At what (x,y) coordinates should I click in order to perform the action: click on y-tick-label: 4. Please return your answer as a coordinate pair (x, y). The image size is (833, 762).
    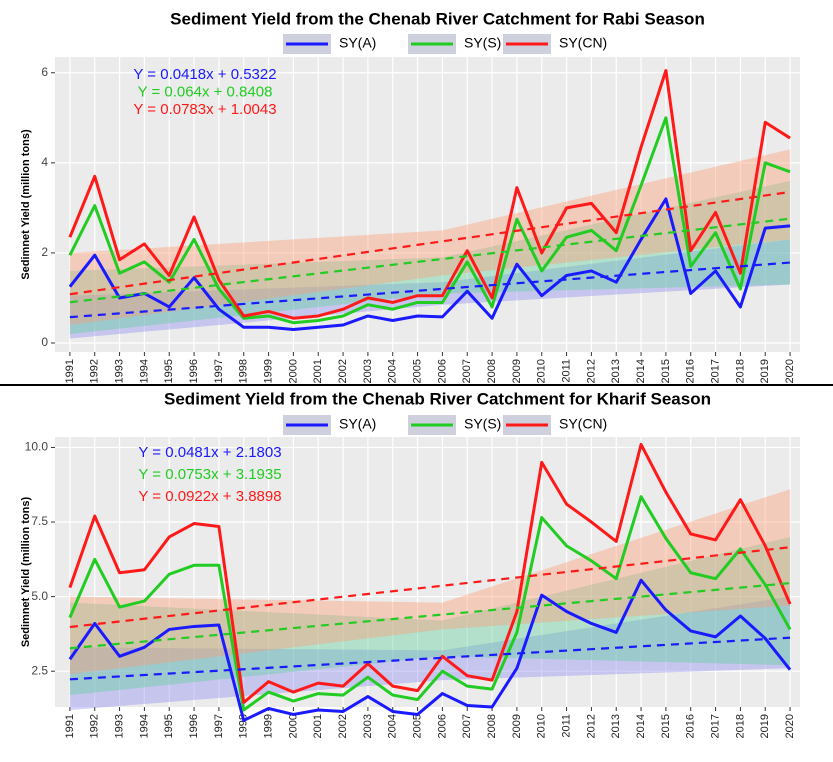
    Looking at the image, I should click on (44, 162).